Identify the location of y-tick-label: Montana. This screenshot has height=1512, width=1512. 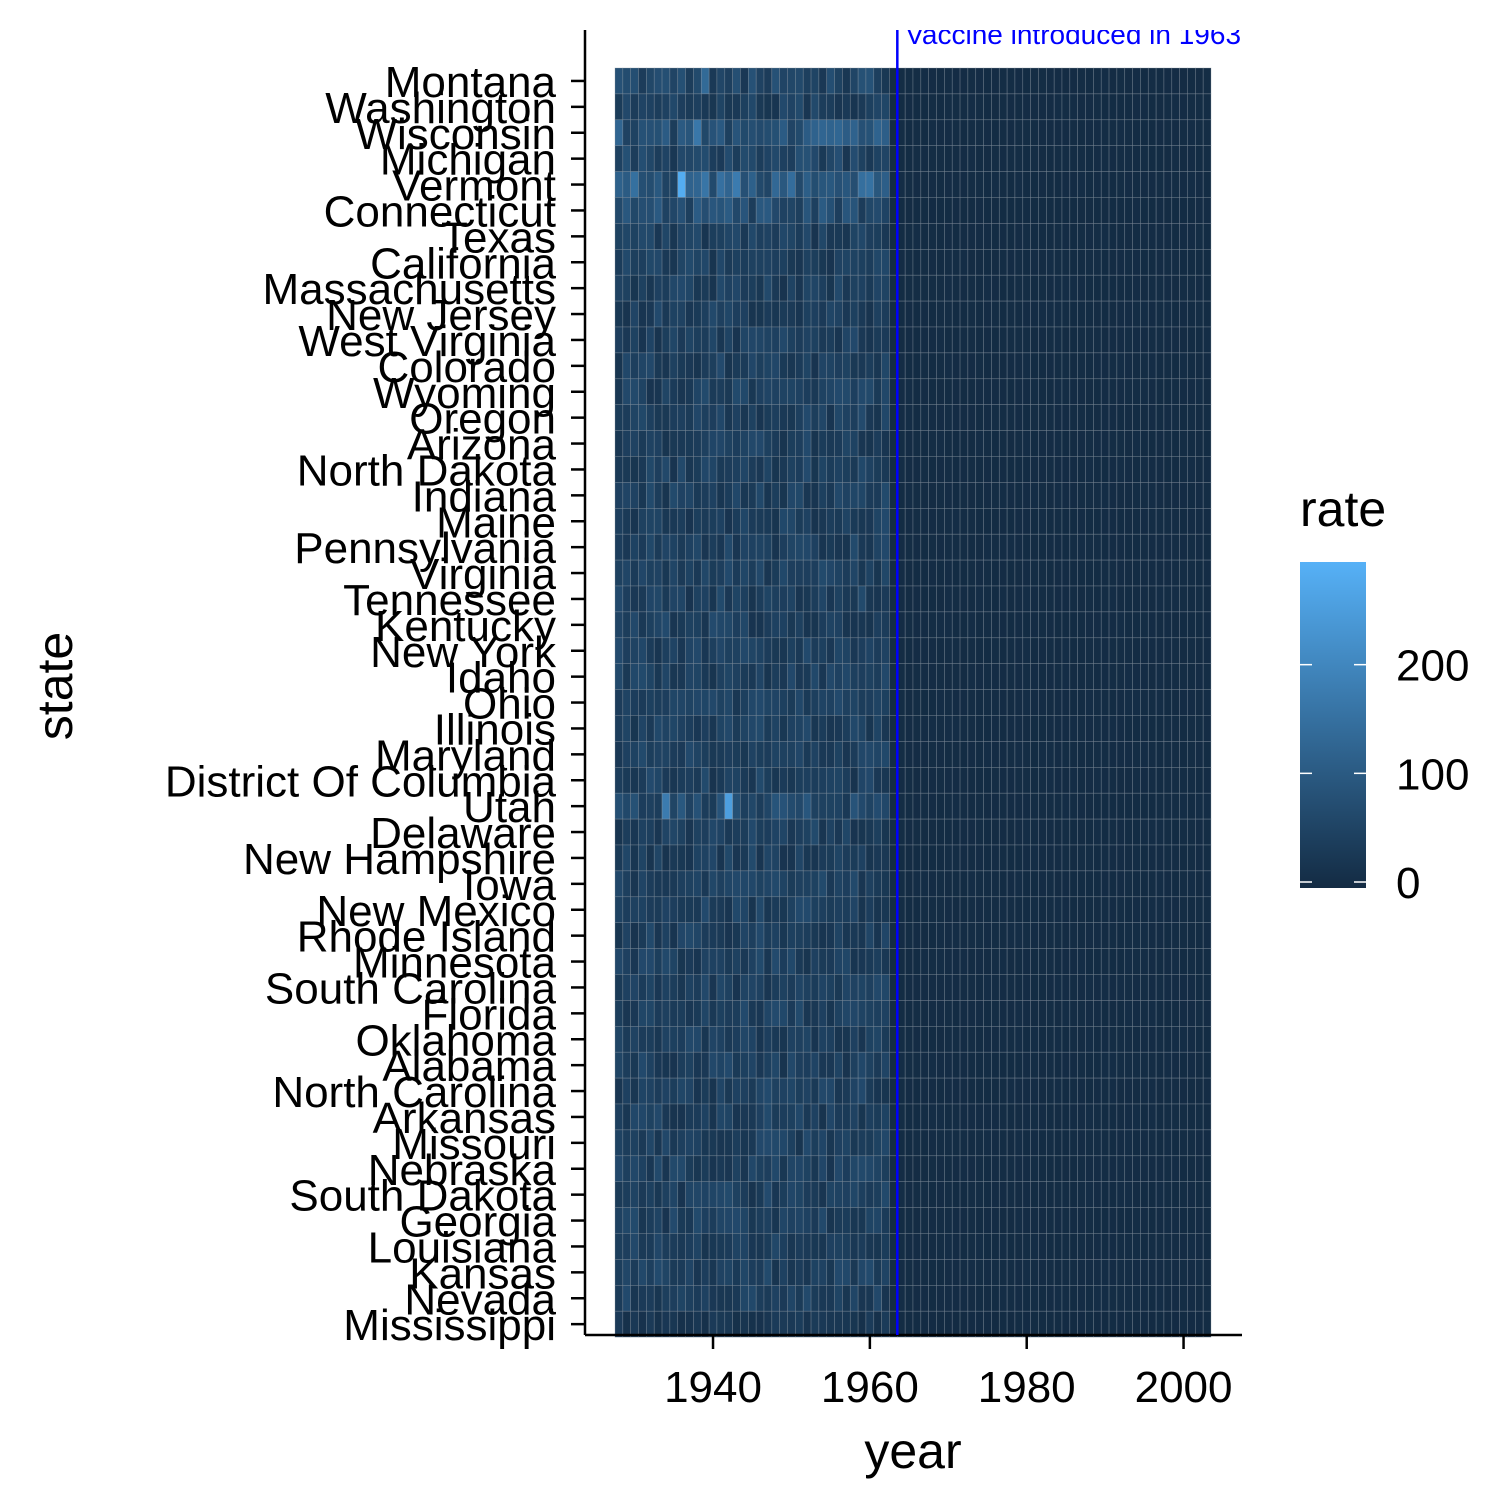
(471, 82).